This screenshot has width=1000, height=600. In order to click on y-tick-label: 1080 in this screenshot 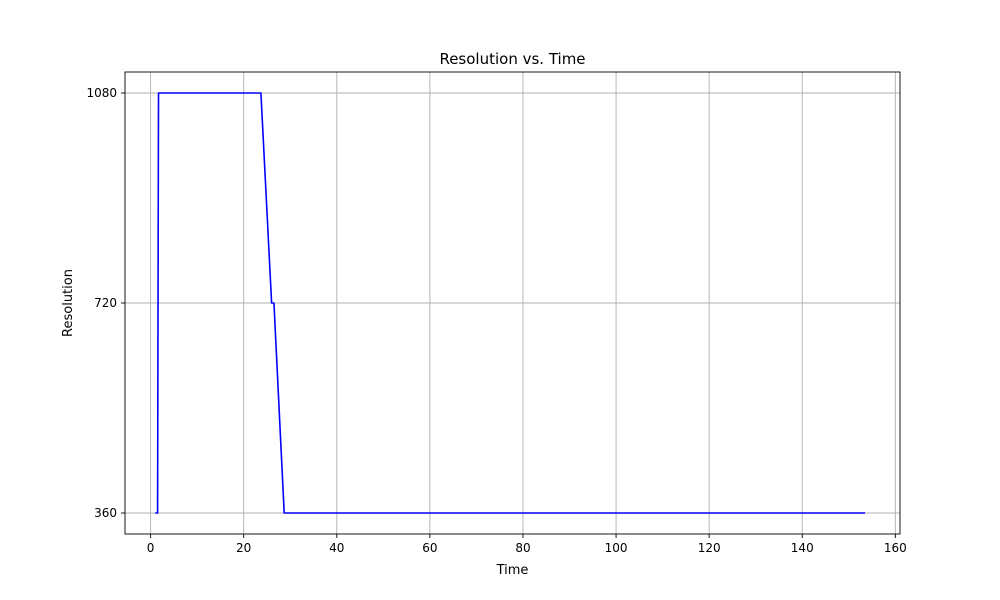, I will do `click(101, 93)`.